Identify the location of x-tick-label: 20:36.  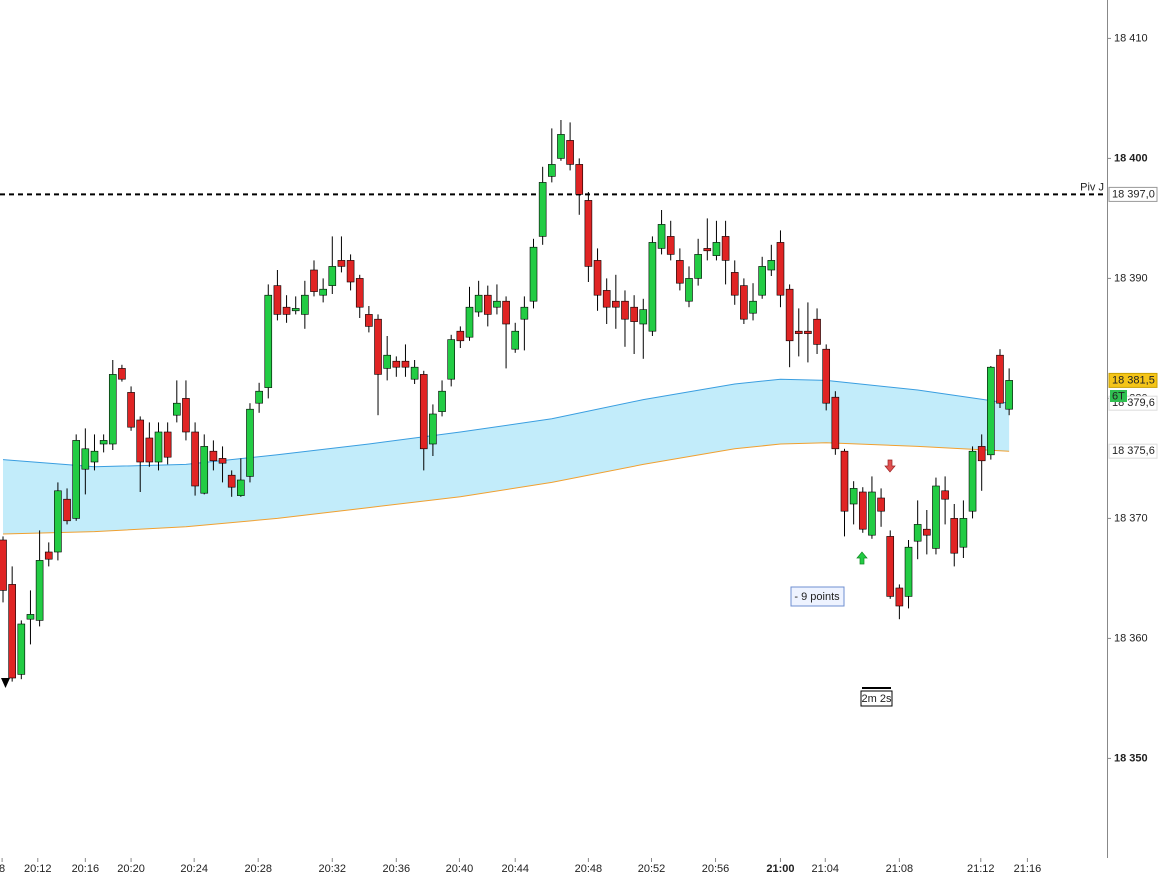
(397, 868).